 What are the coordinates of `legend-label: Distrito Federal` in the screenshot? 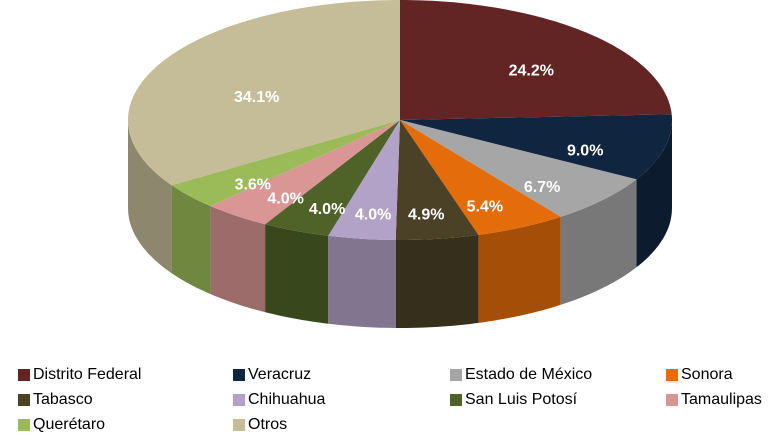 It's located at (87, 374).